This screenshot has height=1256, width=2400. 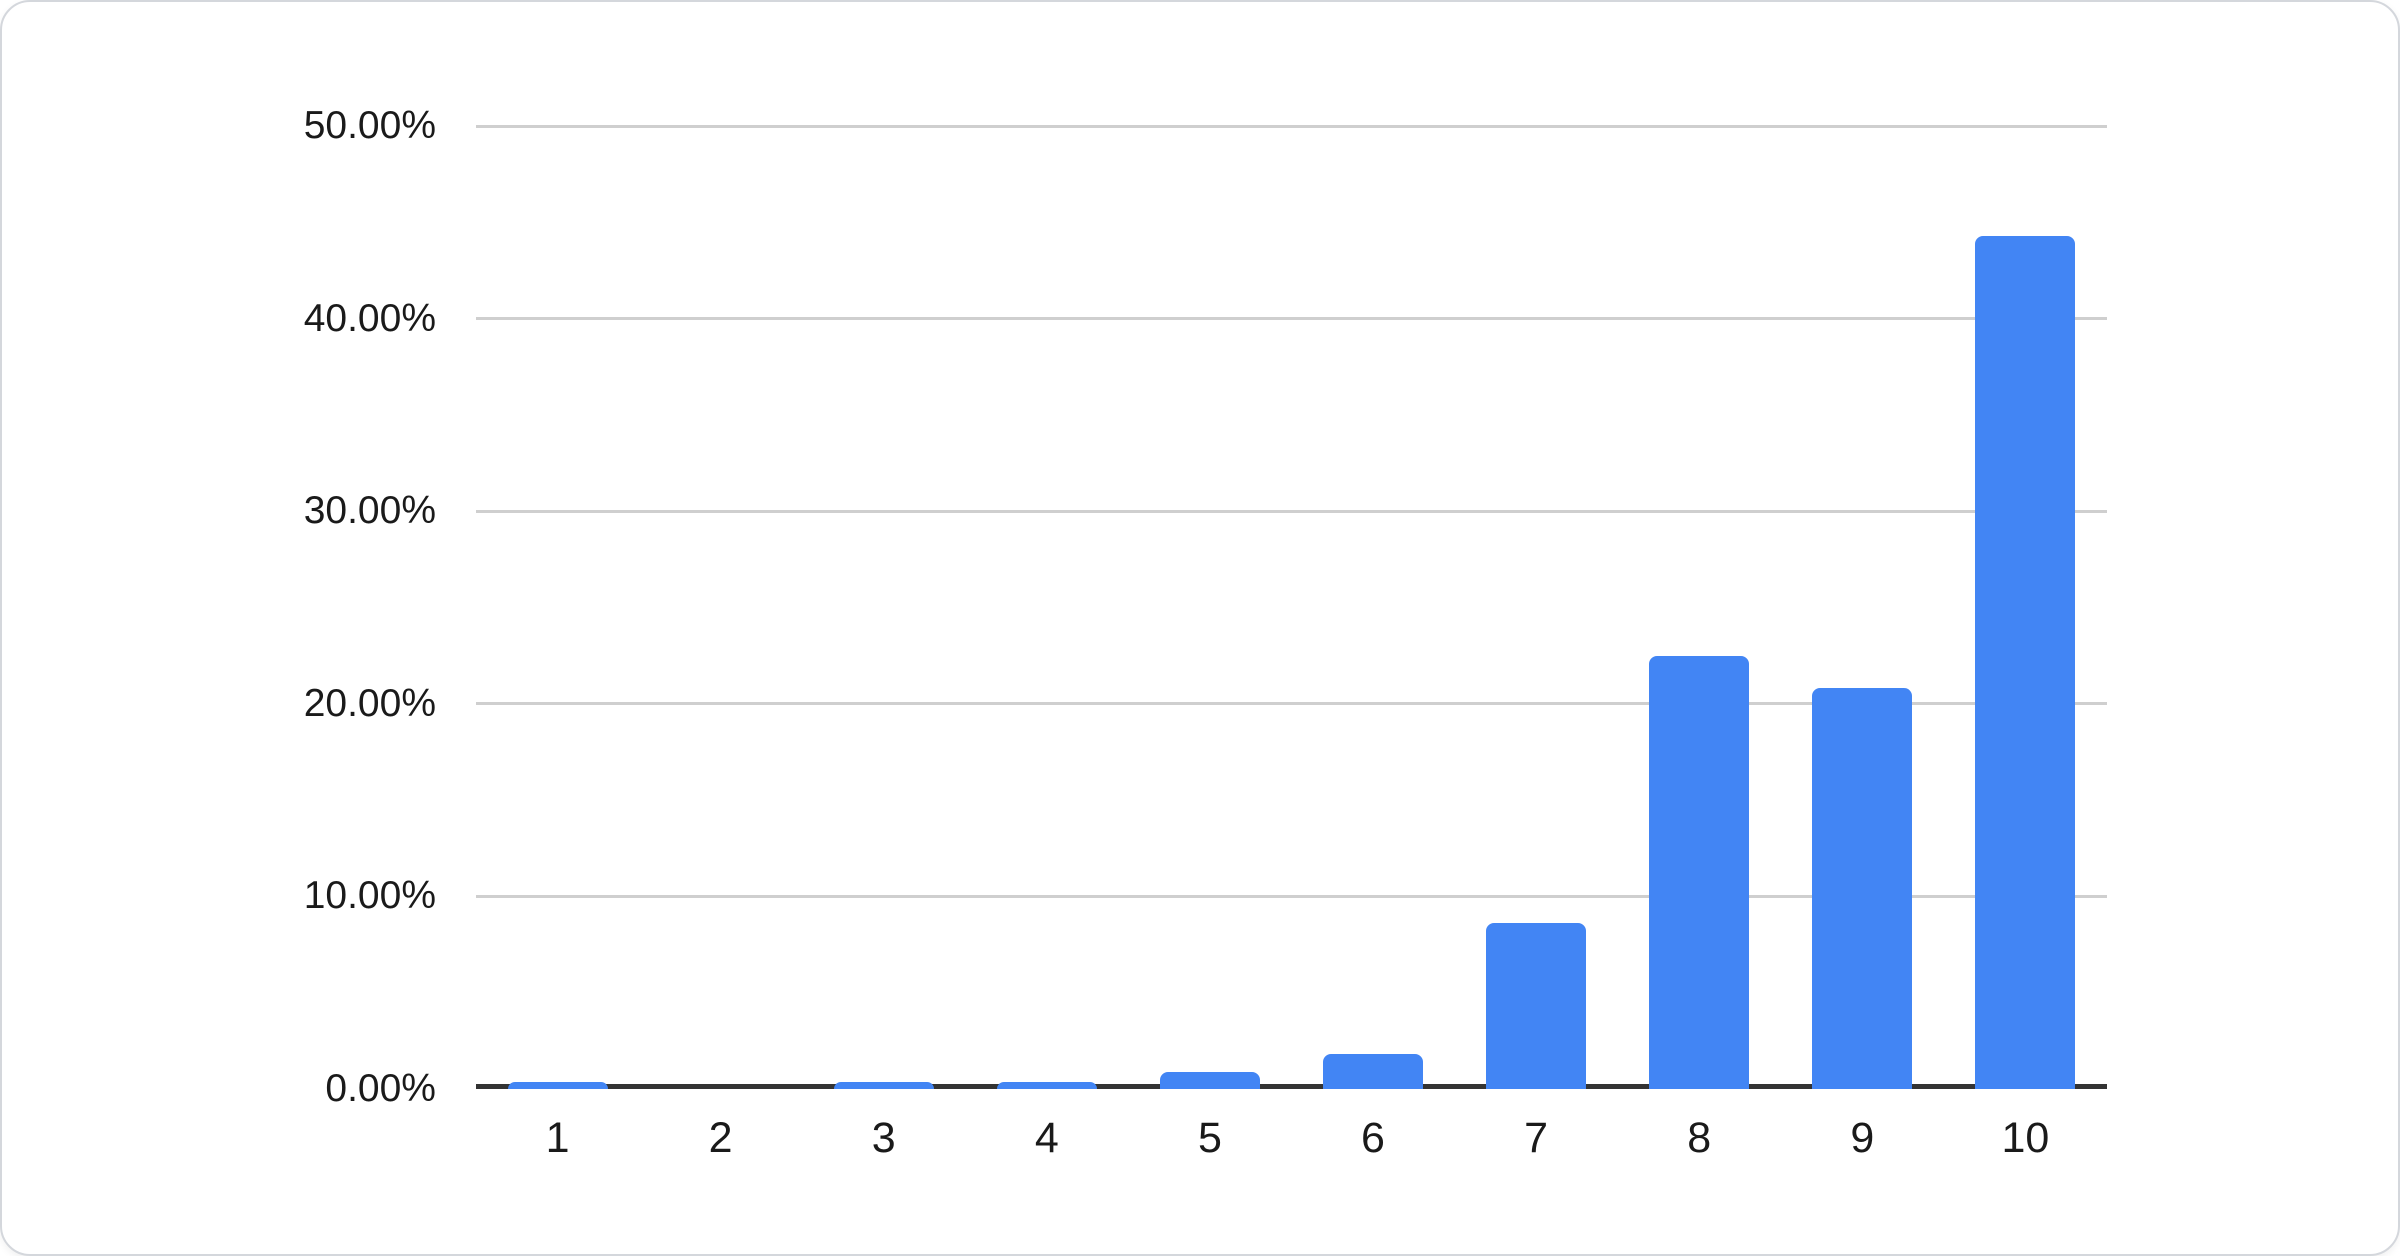 What do you see at coordinates (1862, 1138) in the screenshot?
I see `x-tick-label-9: 9` at bounding box center [1862, 1138].